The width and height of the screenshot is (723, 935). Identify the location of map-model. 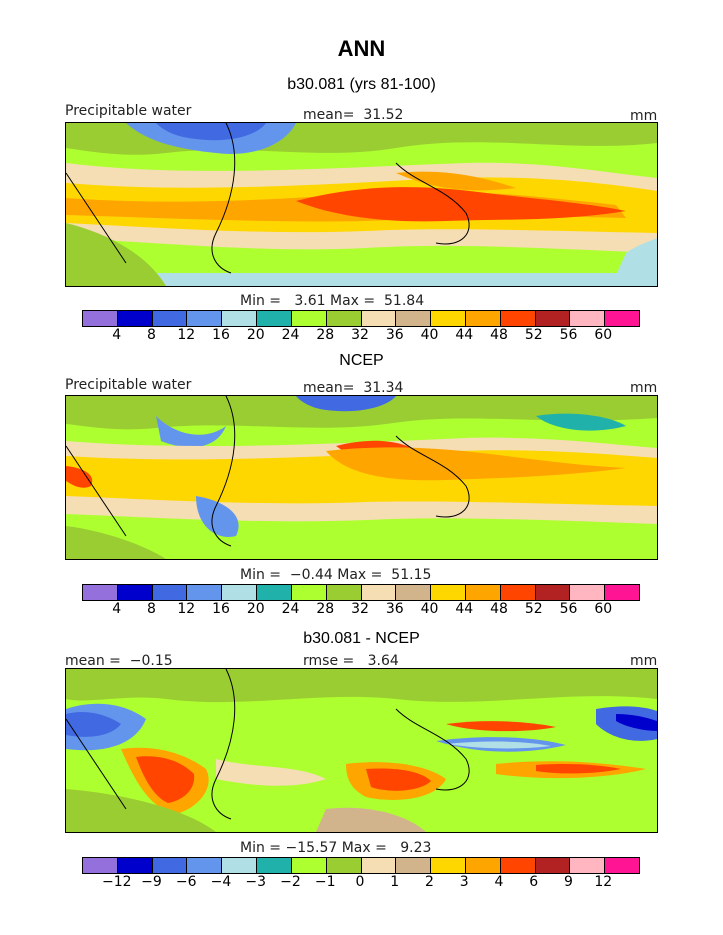
(361, 204).